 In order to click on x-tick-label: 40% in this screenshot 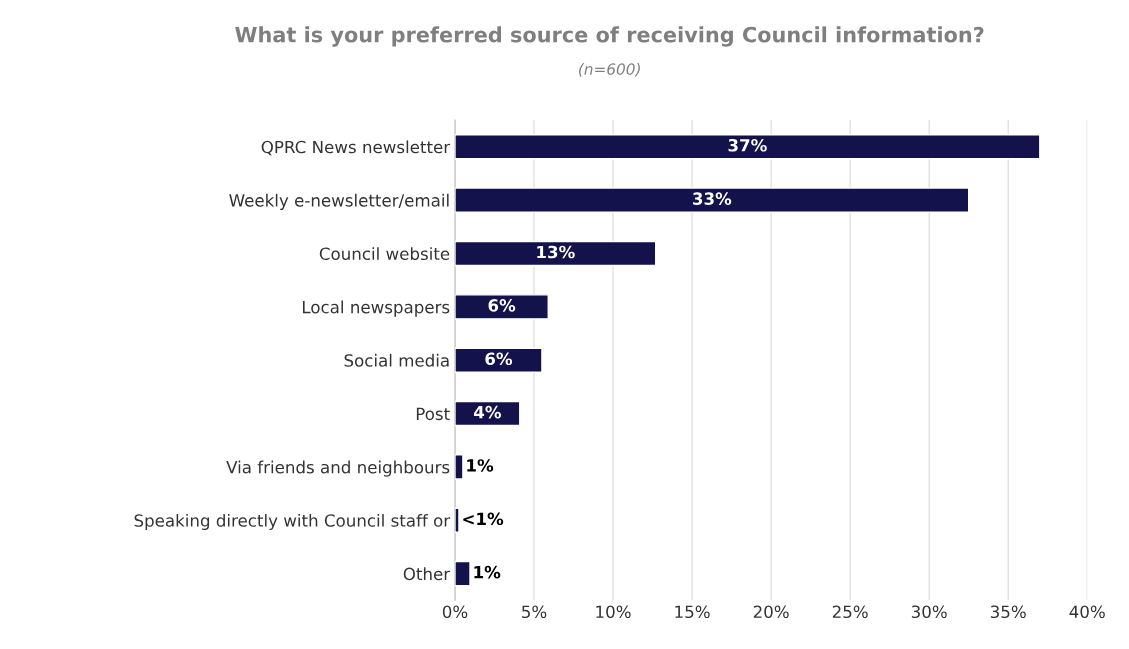, I will do `click(1087, 612)`.